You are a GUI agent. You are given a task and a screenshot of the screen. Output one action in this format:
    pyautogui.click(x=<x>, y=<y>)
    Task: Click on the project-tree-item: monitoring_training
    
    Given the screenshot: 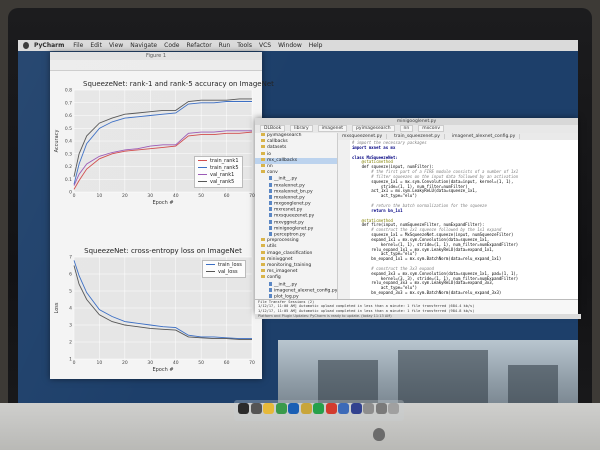 What is the action you would take?
    pyautogui.click(x=296, y=265)
    